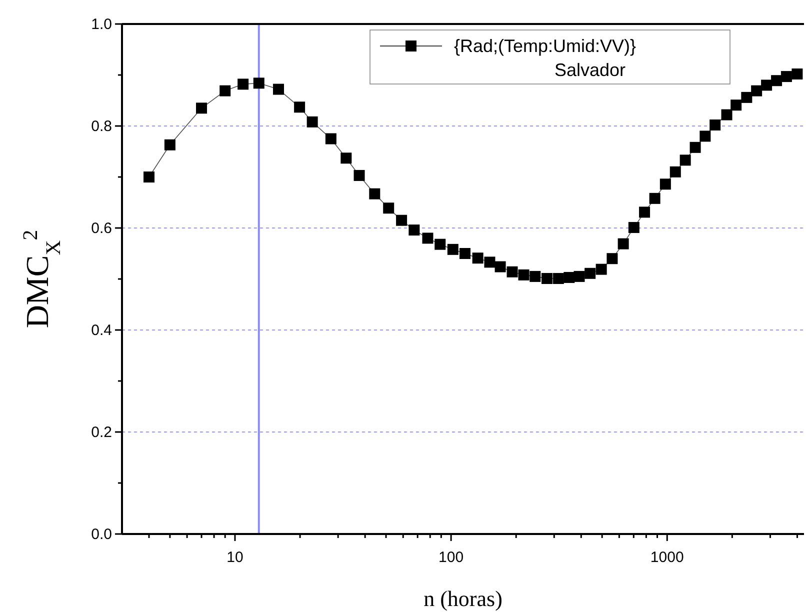 Image resolution: width=806 pixels, height=616 pixels. What do you see at coordinates (101, 126) in the screenshot?
I see `y-tick-label: 0.8` at bounding box center [101, 126].